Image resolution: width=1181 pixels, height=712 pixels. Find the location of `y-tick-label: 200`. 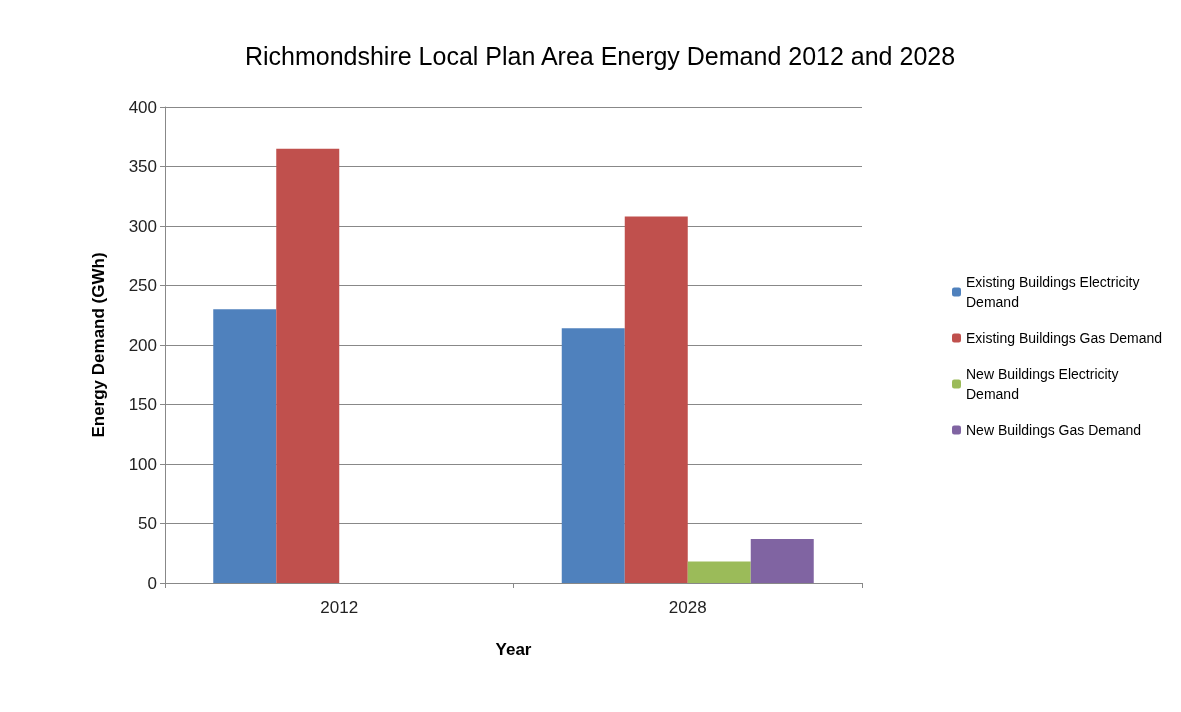

y-tick-label: 200 is located at coordinates (142, 345).